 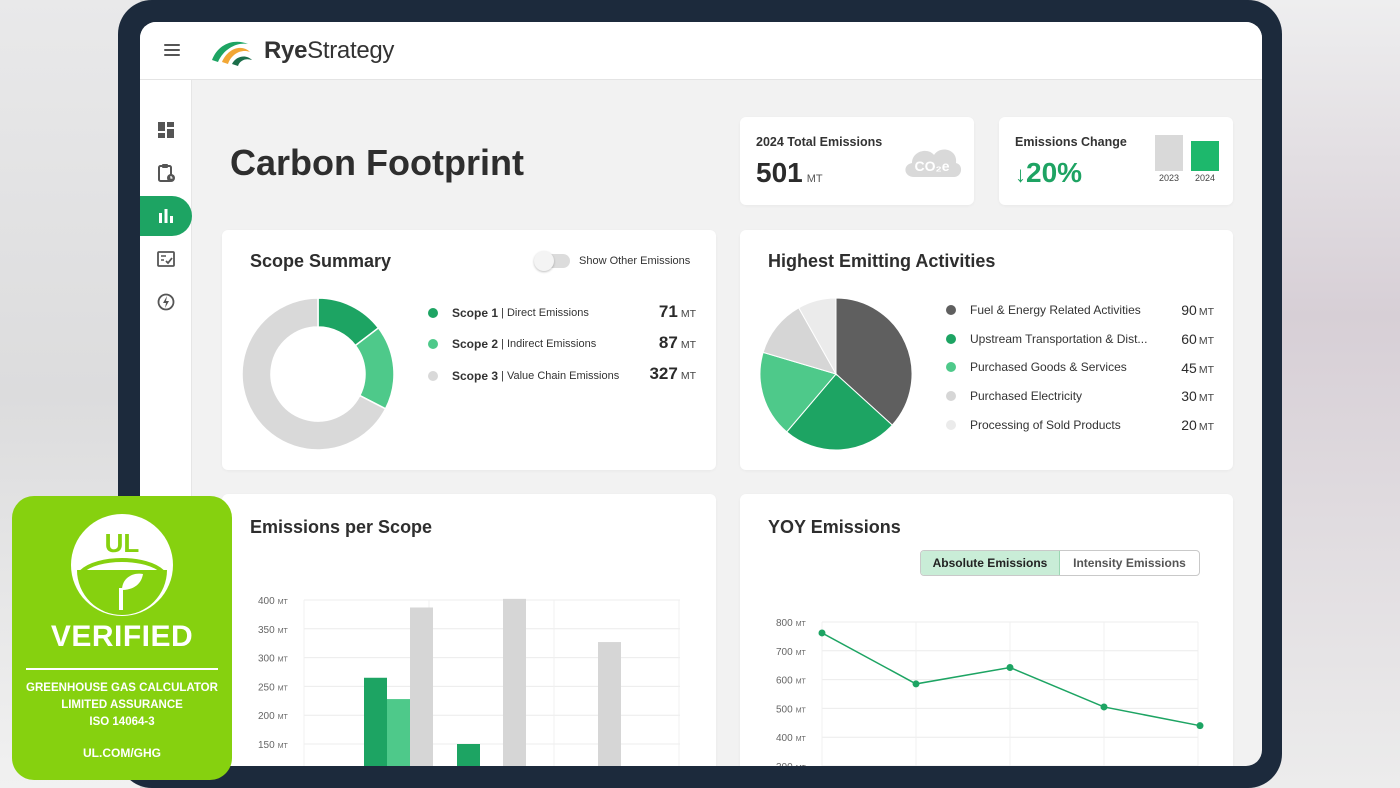 I want to click on scope-2-dot, so click(x=433, y=344).